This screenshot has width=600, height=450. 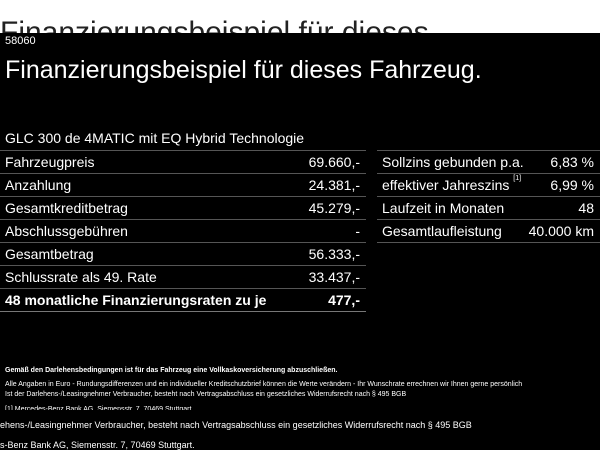 I want to click on table-row: Abschlussgebühren -, so click(x=183, y=230).